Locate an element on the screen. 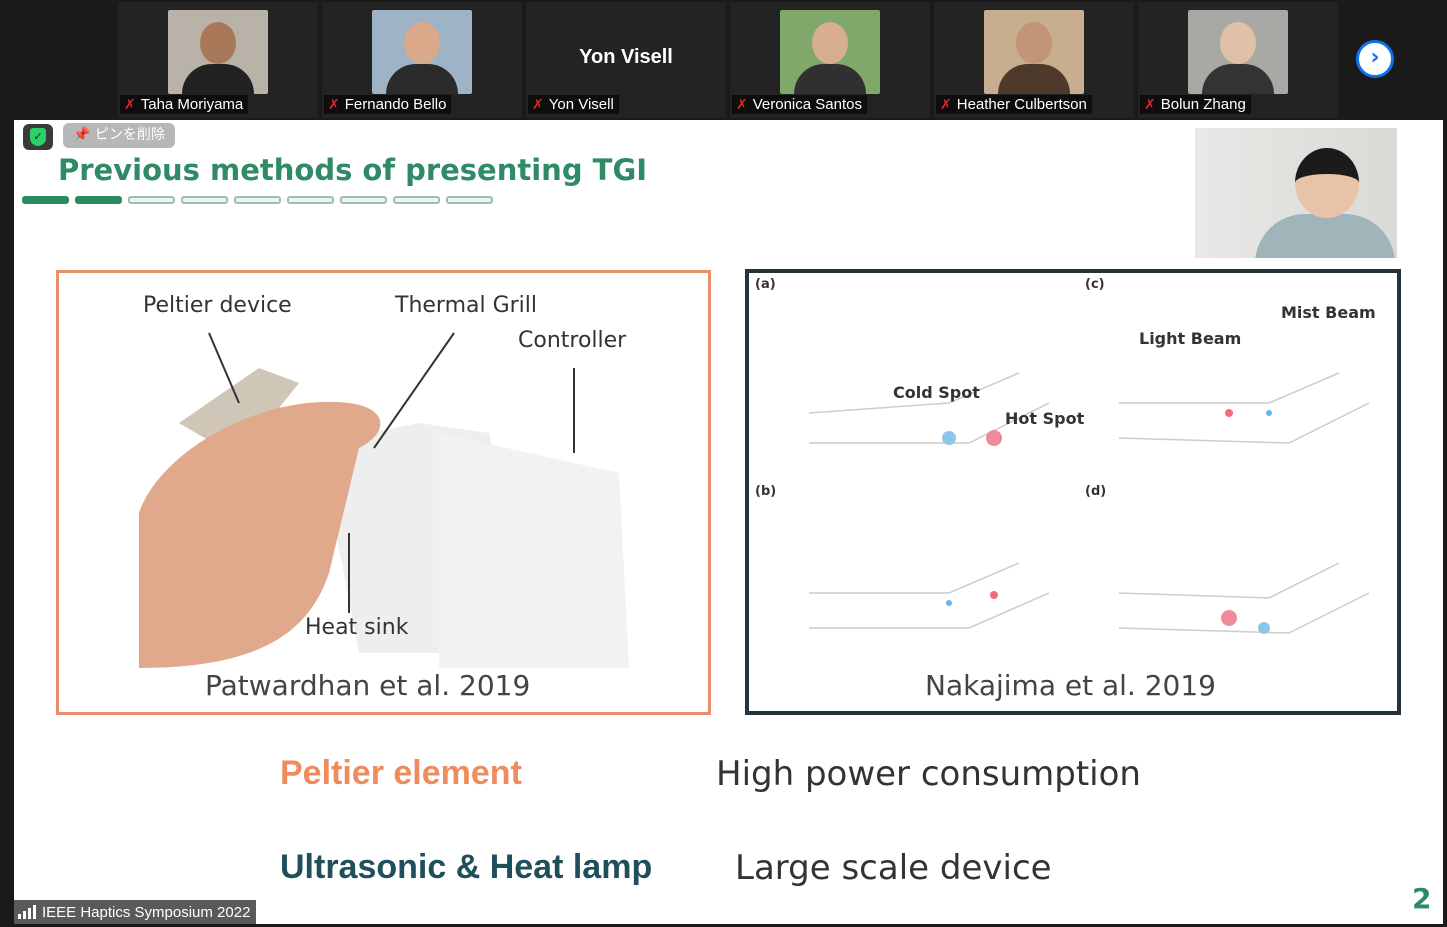 Image resolution: width=1447 pixels, height=927 pixels. chevron-right-icon: › is located at coordinates (1375, 57).